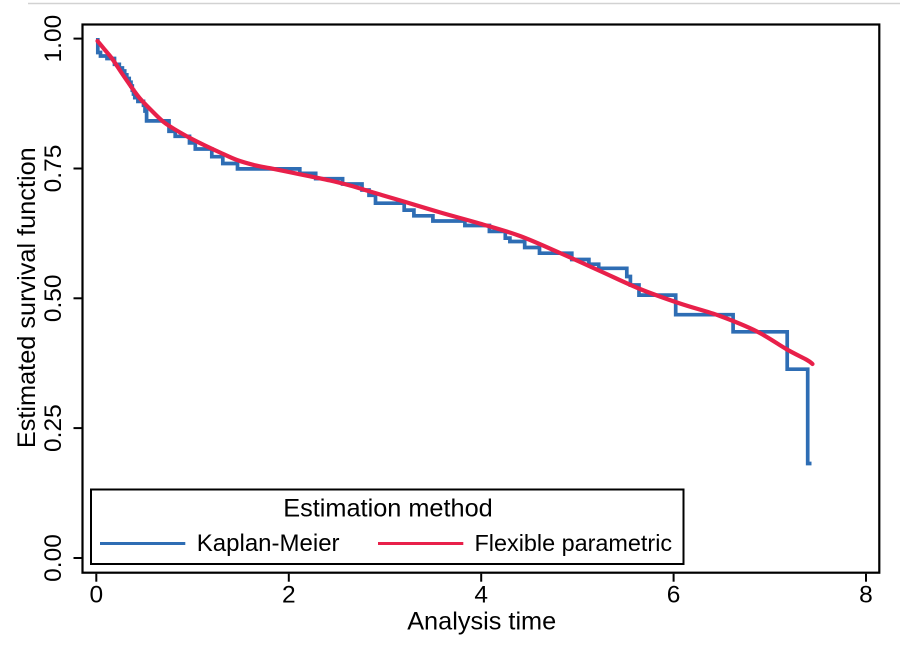  Describe the element at coordinates (53, 558) in the screenshot. I see `svg-text: 0.00` at that location.